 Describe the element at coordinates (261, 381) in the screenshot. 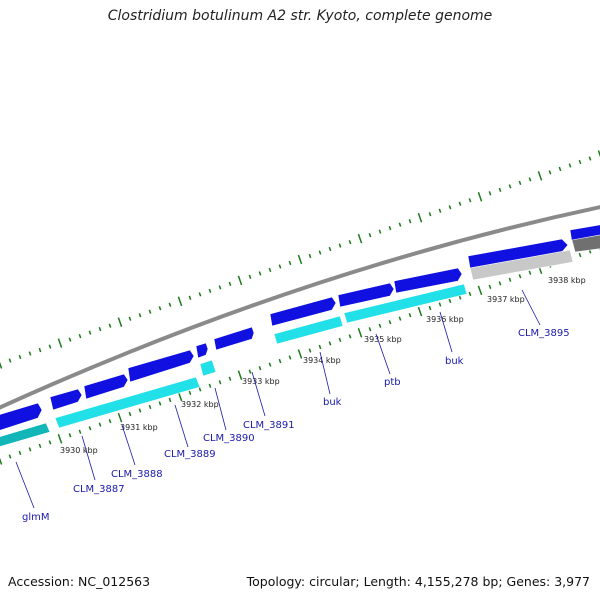

I see `kbp-label: 3933 kbp` at that location.